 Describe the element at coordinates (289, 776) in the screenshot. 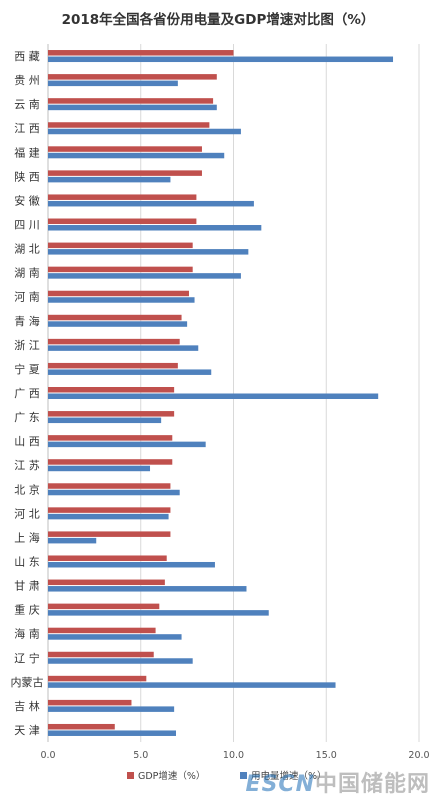

I see `legend-label: 用电量增速（%）` at that location.